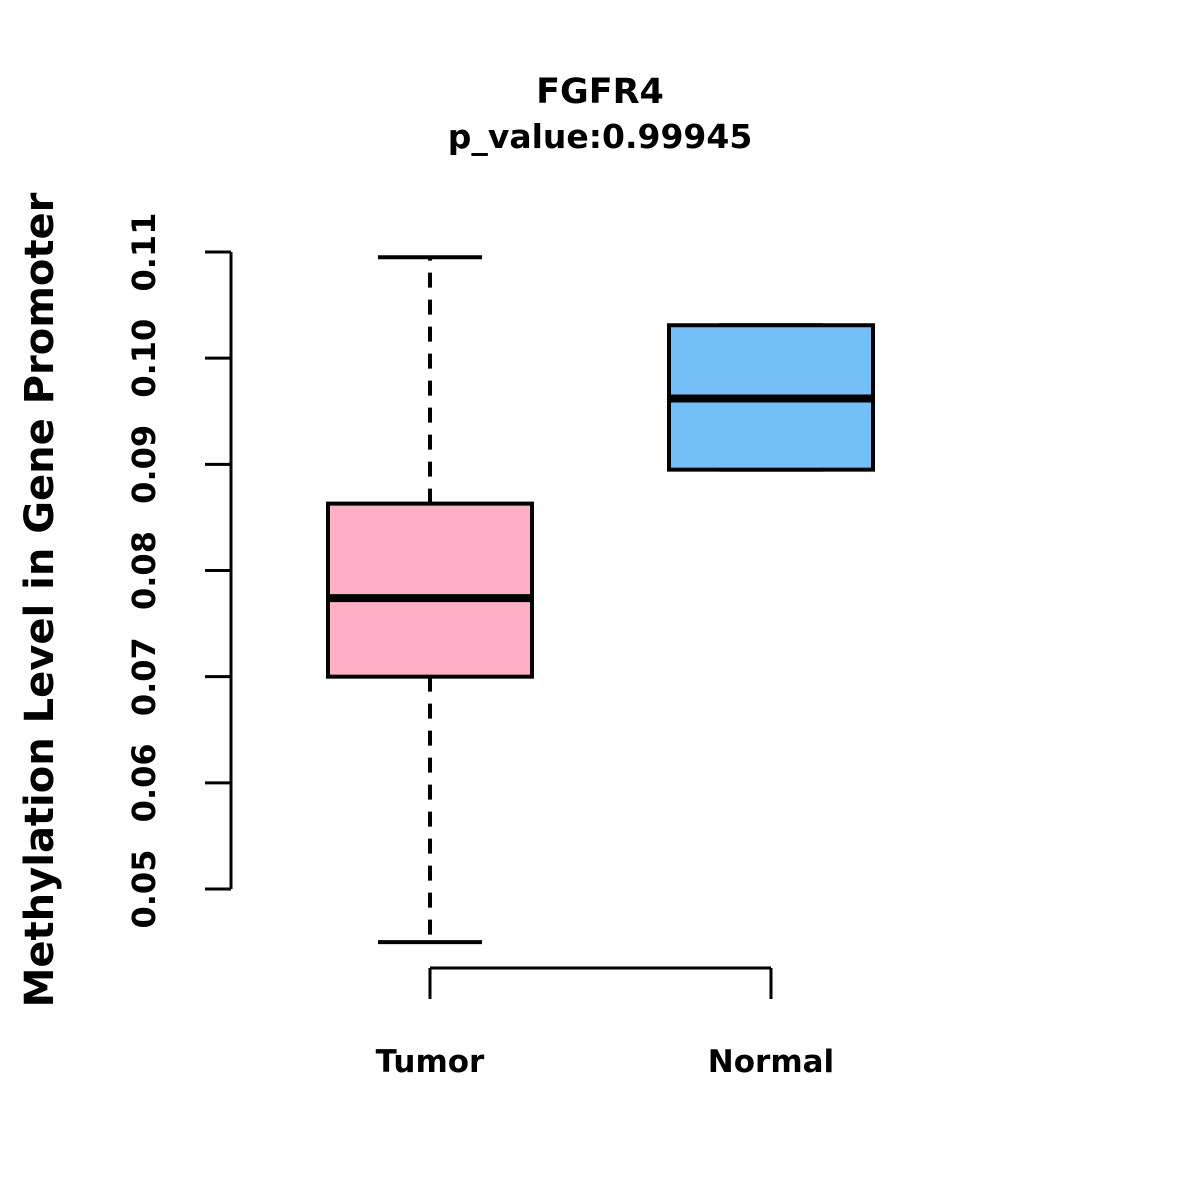 The image size is (1200, 1200). I want to click on box-tumor, so click(430, 590).